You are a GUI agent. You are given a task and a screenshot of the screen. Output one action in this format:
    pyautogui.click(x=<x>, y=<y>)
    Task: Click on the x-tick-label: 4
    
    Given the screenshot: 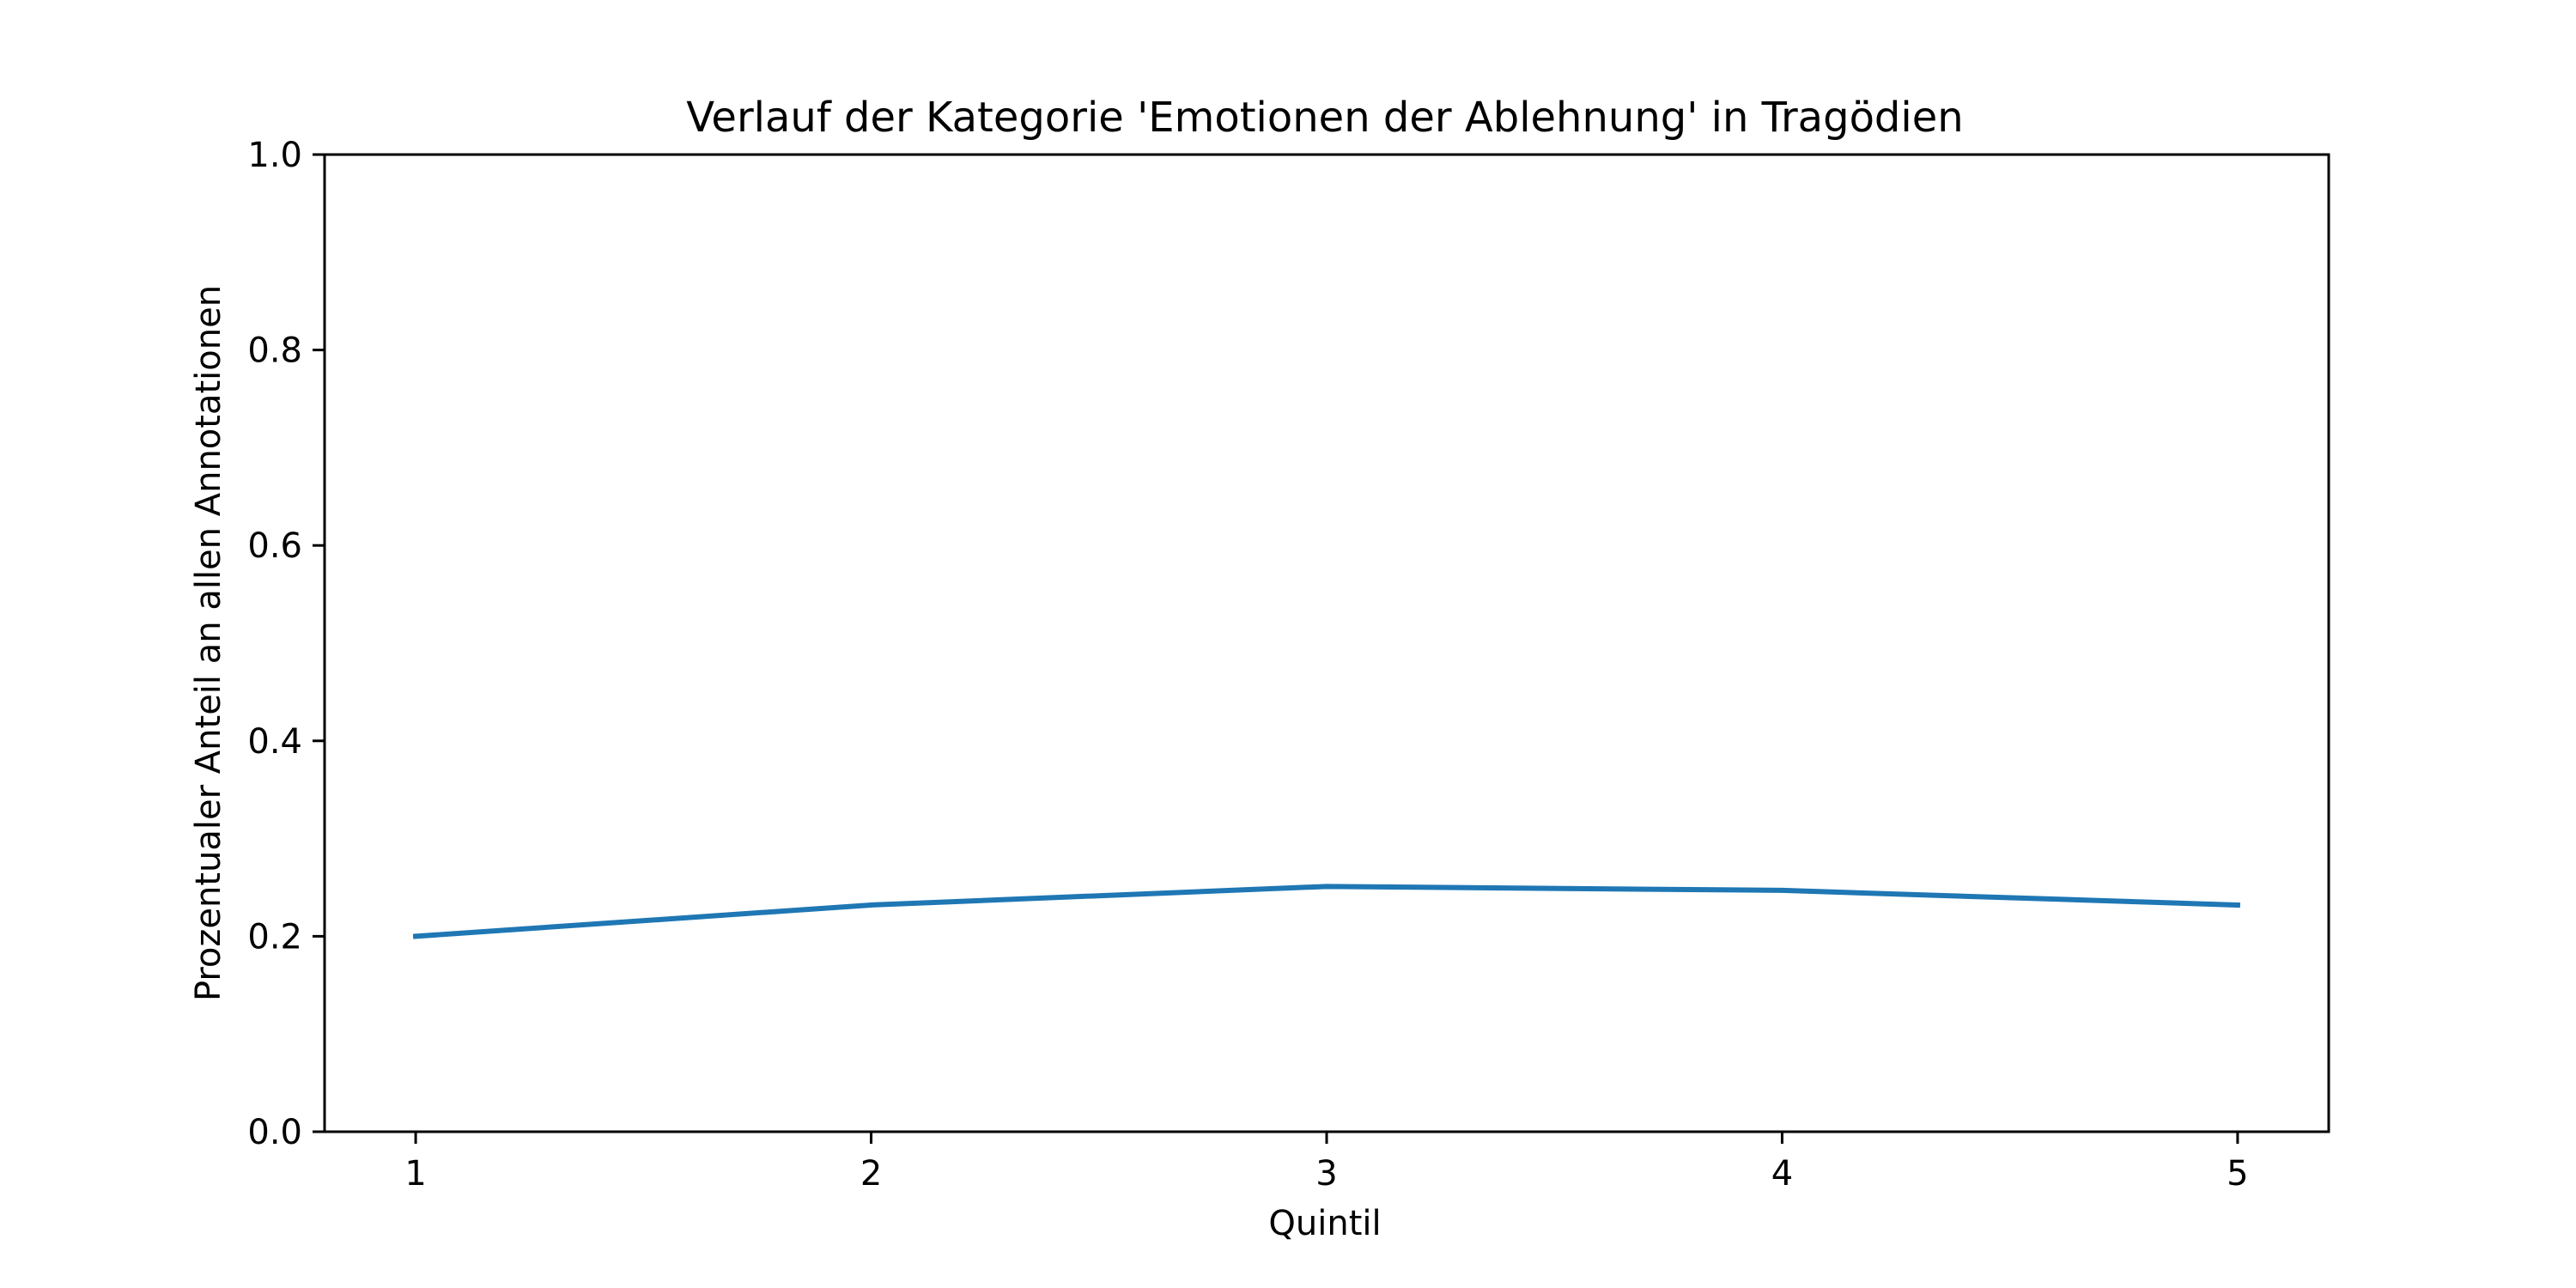 What is the action you would take?
    pyautogui.click(x=1782, y=1174)
    